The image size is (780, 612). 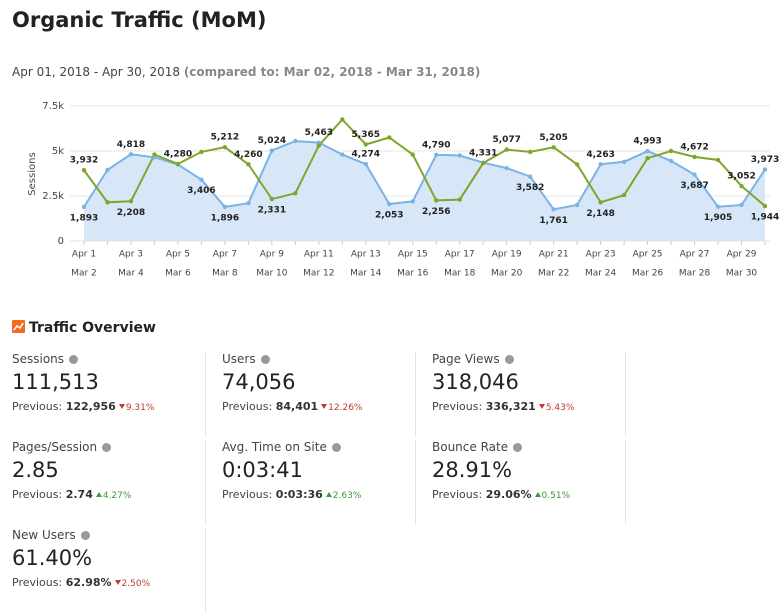 I want to click on metric-card: Sessions 111,513 Previous: 122,956 9.31%, so click(x=109, y=394).